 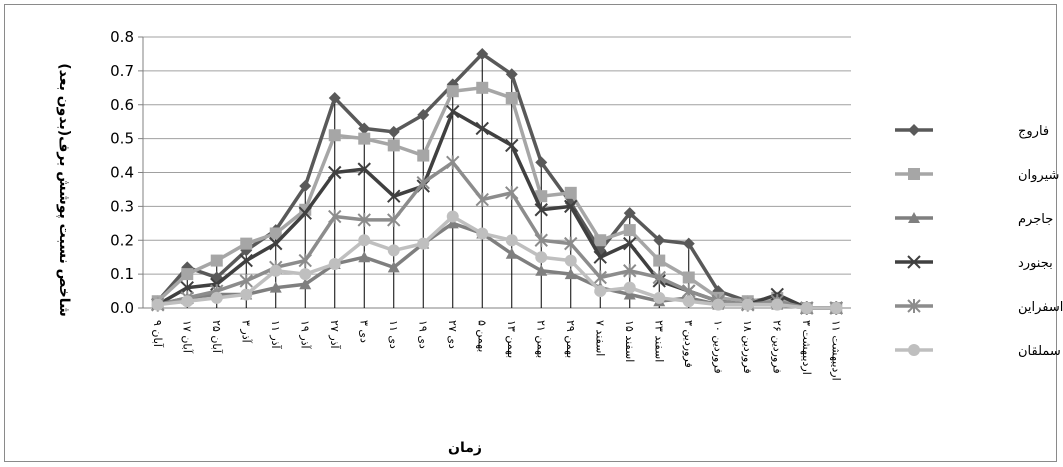 What do you see at coordinates (1035, 263) in the screenshot?
I see `legend-label: بجنورد` at bounding box center [1035, 263].